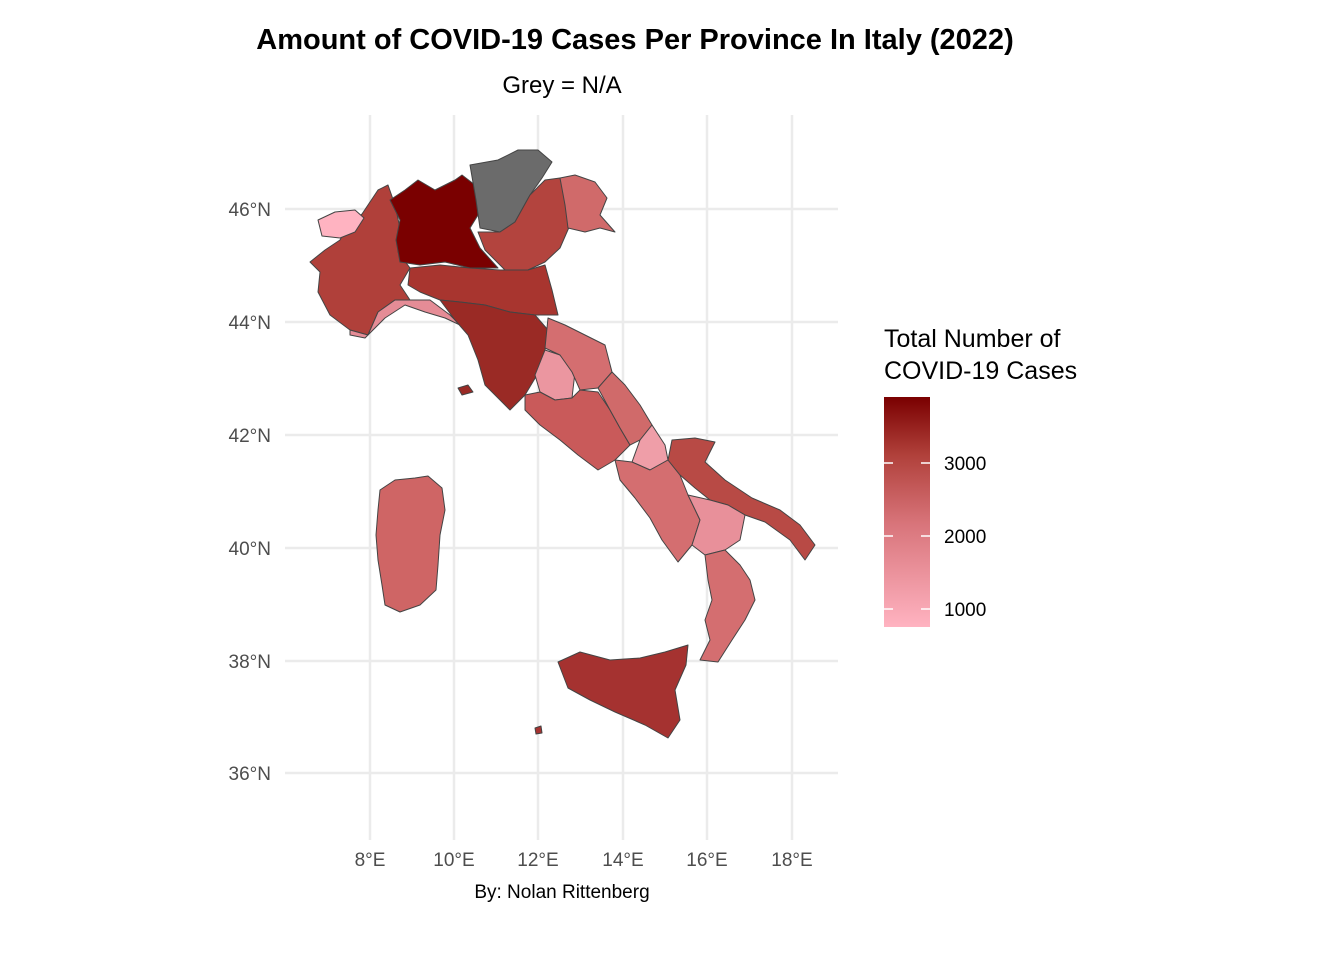 This screenshot has width=1344, height=960. What do you see at coordinates (907, 512) in the screenshot?
I see `legend-colorbar` at bounding box center [907, 512].